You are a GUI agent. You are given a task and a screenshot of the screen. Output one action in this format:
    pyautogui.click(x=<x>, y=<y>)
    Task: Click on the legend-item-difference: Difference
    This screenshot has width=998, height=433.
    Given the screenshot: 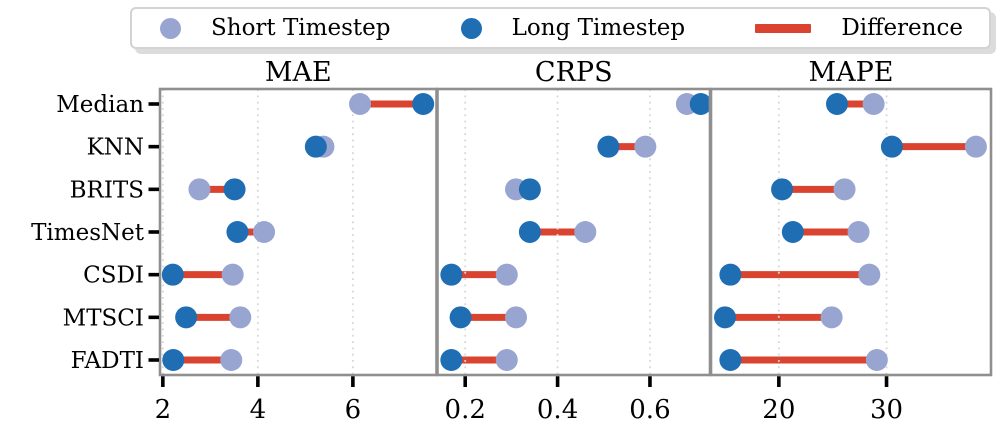 What is the action you would take?
    pyautogui.click(x=859, y=28)
    